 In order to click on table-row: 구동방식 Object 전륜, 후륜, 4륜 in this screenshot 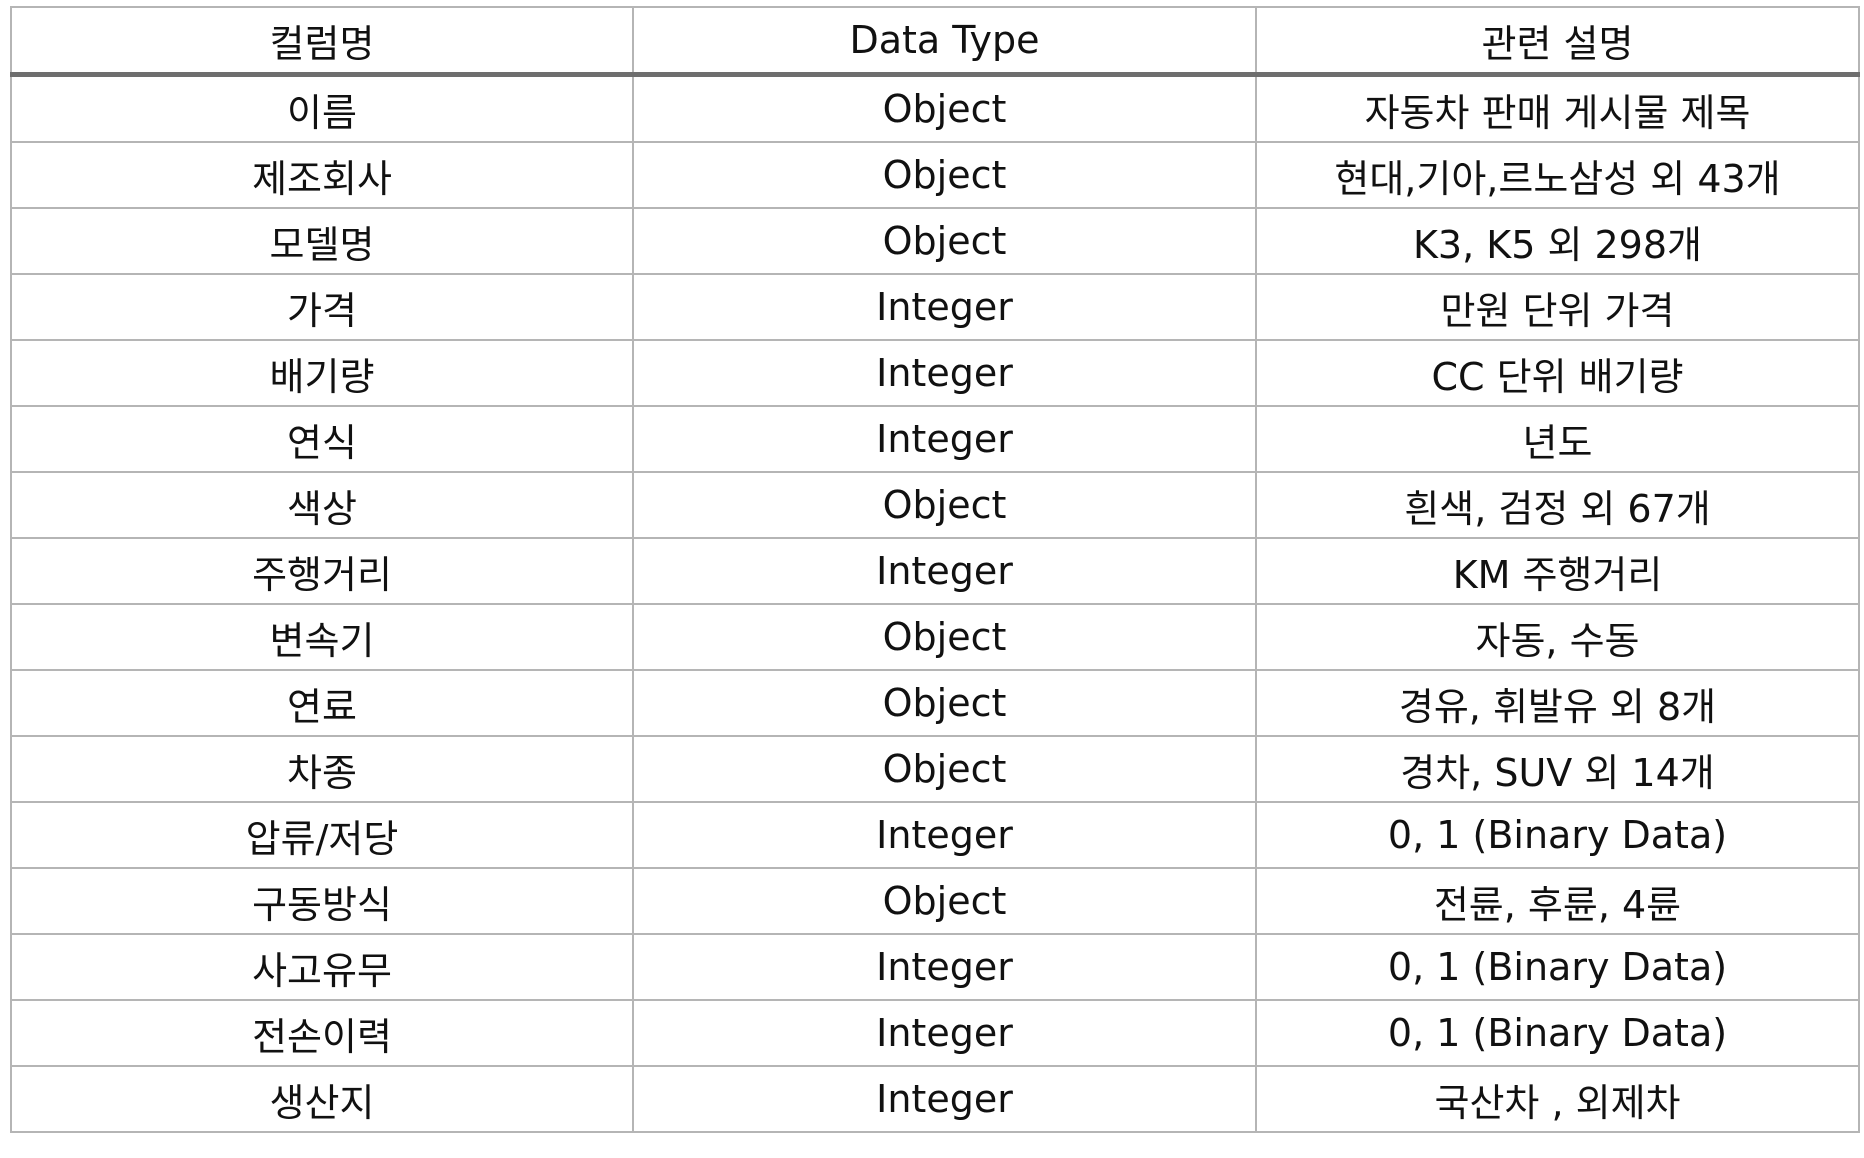, I will do `click(935, 901)`.